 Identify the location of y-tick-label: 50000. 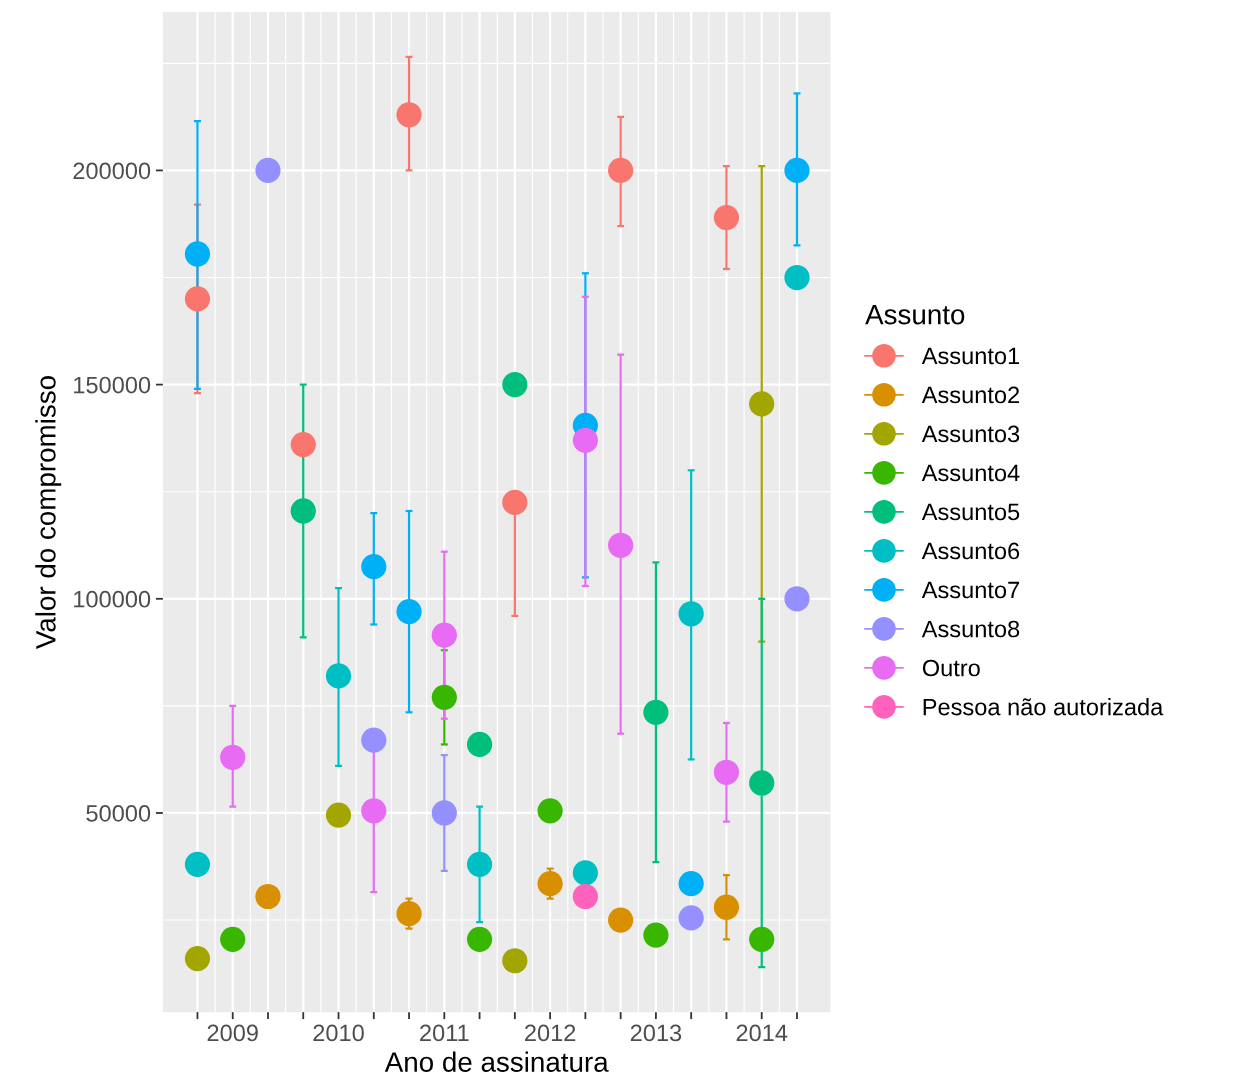
(118, 813).